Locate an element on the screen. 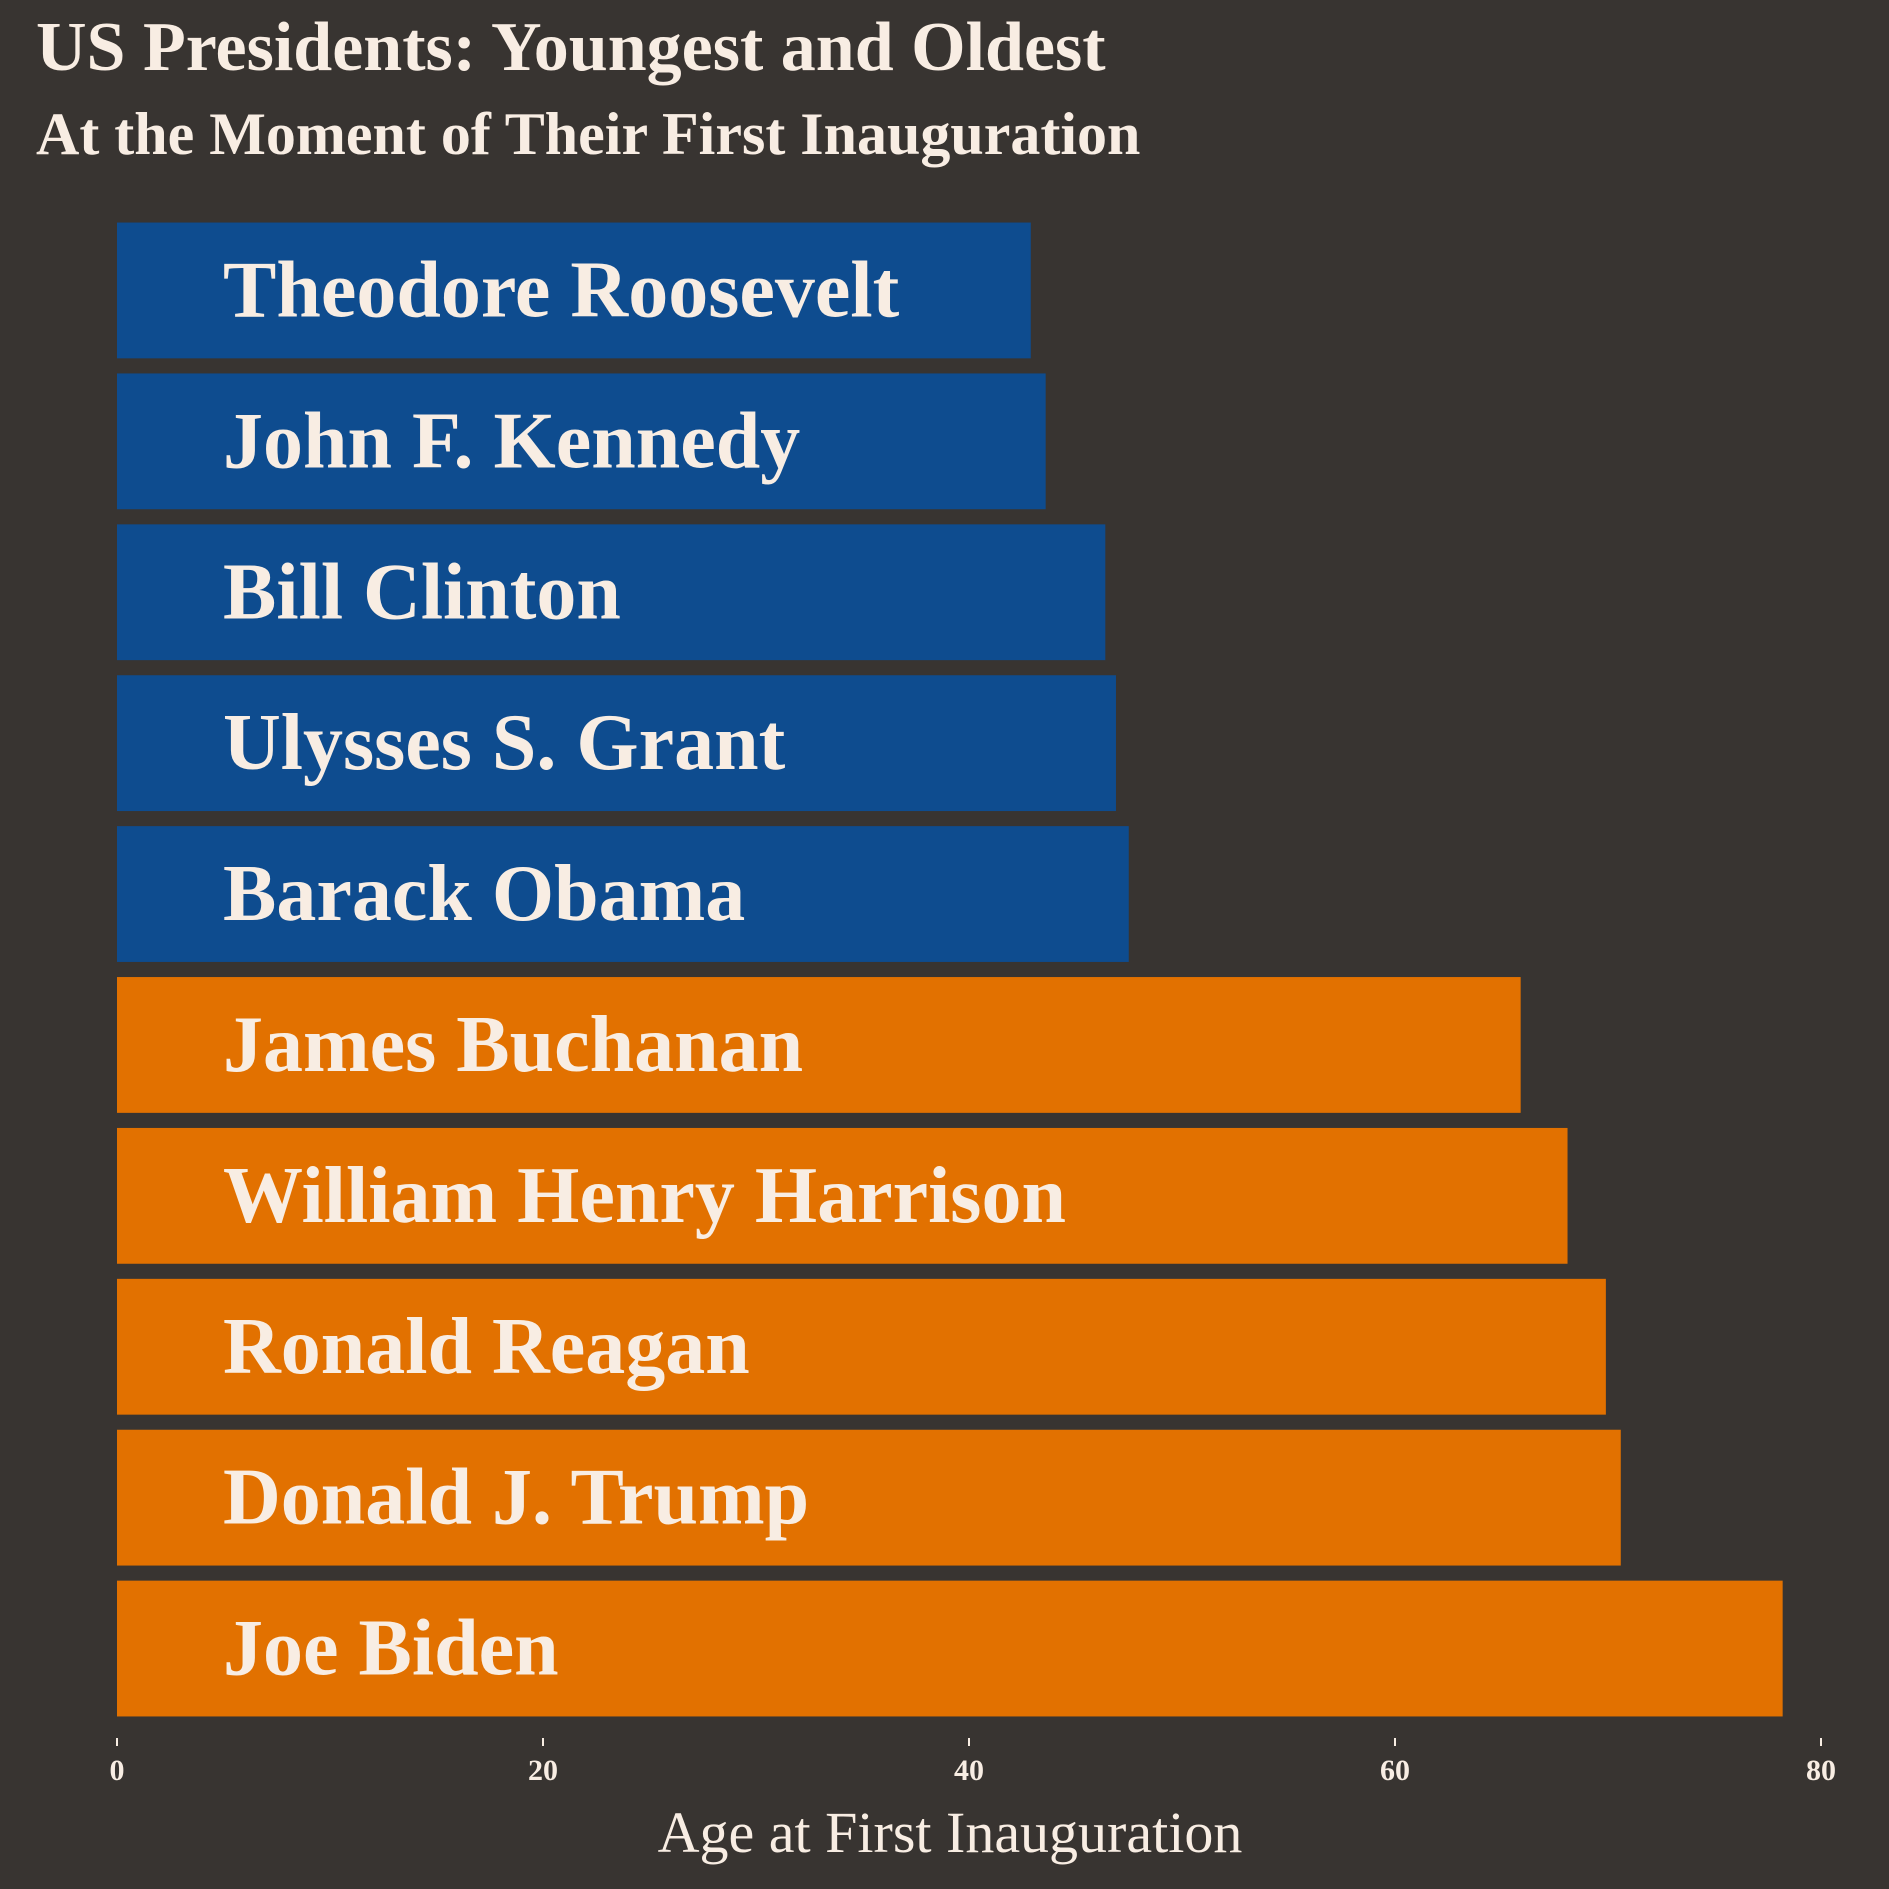 This screenshot has height=1889, width=1889. bar-label: James Buchanan is located at coordinates (513, 1045).